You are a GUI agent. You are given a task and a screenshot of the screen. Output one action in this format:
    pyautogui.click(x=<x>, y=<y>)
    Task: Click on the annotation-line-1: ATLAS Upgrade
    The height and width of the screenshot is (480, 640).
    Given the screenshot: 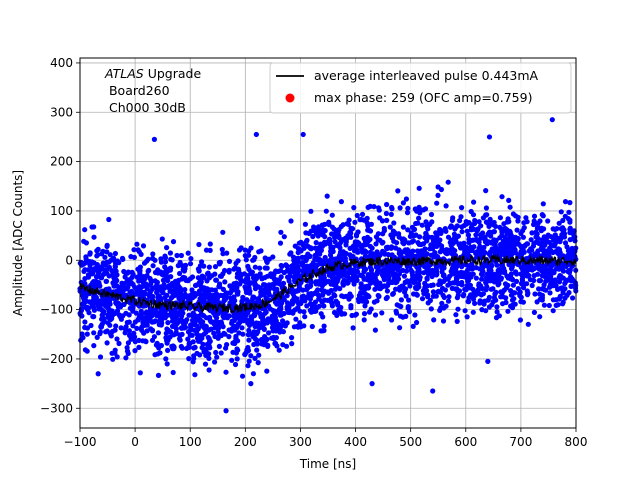 What is the action you would take?
    pyautogui.click(x=152, y=73)
    